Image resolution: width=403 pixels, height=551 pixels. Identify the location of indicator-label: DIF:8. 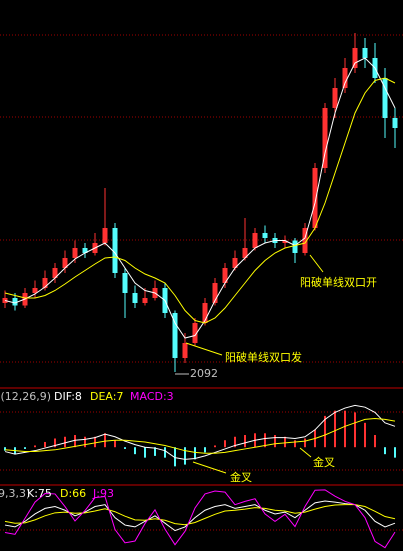
(68, 396).